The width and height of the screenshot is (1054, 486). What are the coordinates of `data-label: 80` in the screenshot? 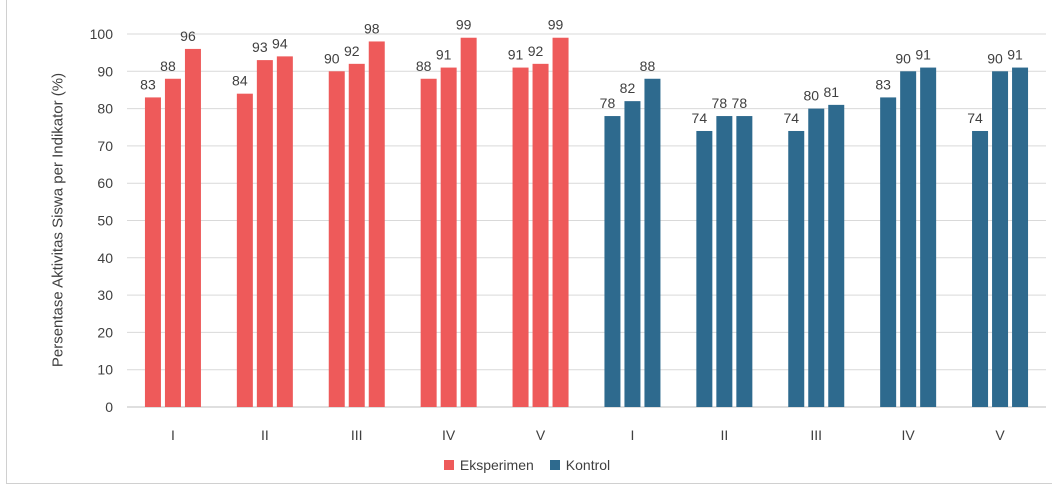 It's located at (811, 96).